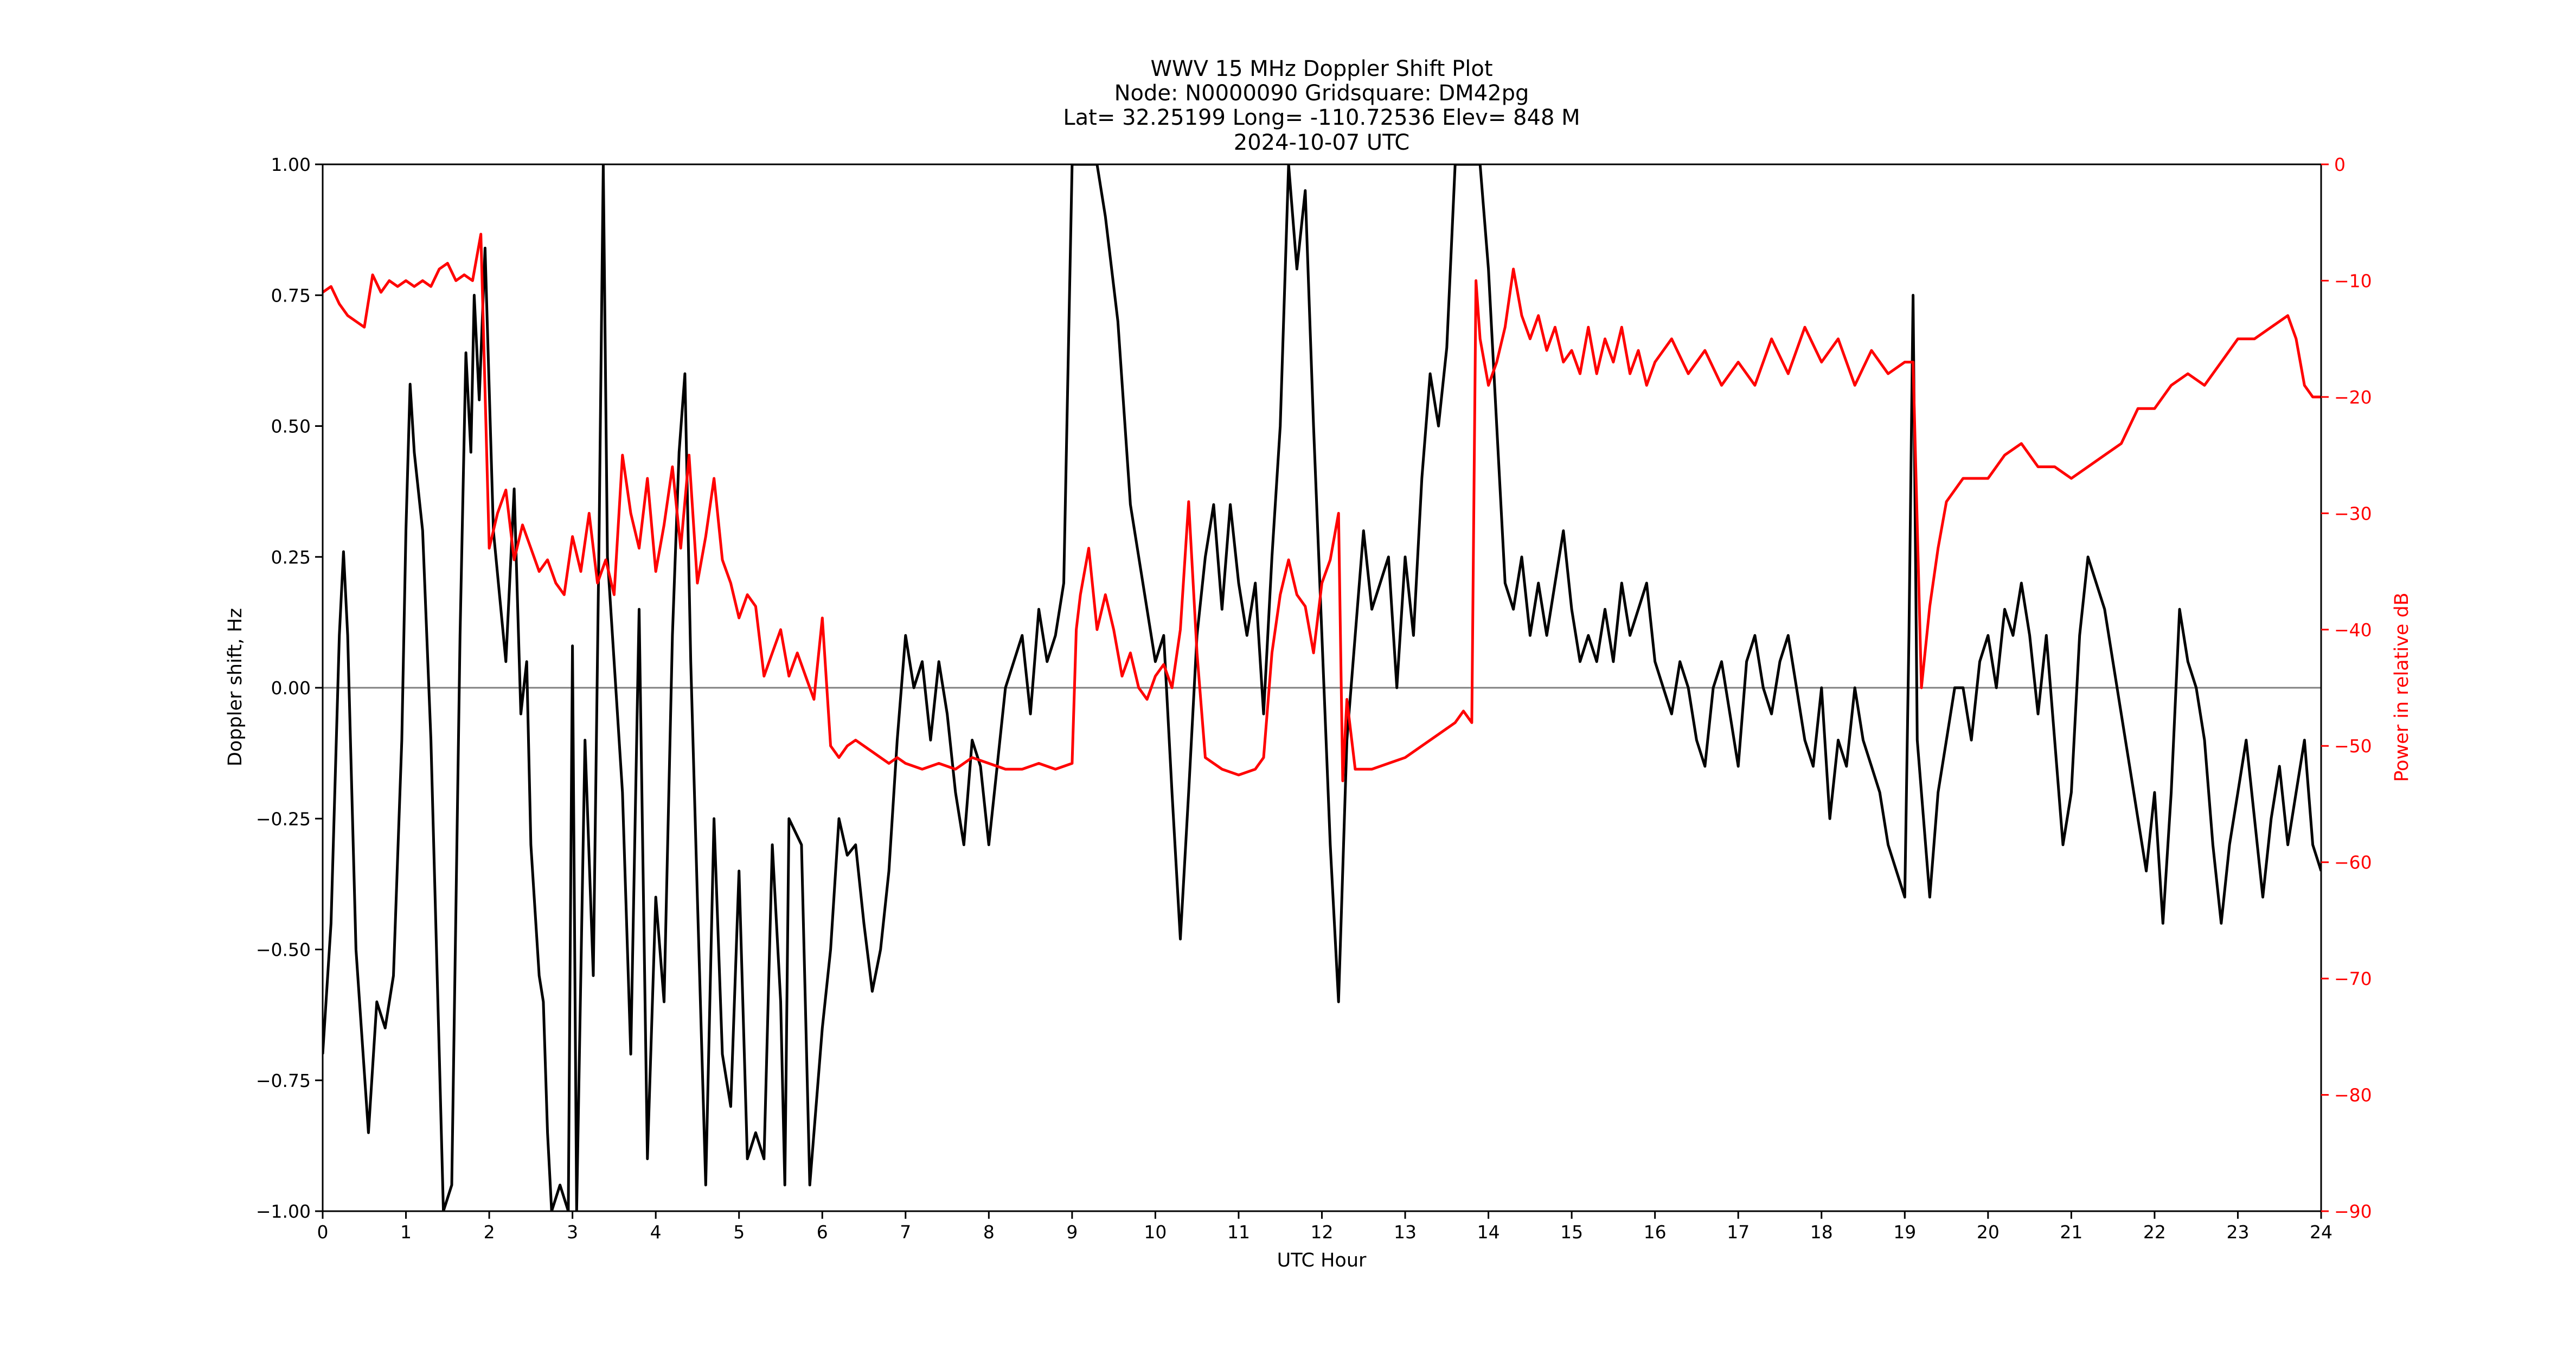 The height and width of the screenshot is (1356, 2576). What do you see at coordinates (572, 1232) in the screenshot?
I see `x-tick-label: 3` at bounding box center [572, 1232].